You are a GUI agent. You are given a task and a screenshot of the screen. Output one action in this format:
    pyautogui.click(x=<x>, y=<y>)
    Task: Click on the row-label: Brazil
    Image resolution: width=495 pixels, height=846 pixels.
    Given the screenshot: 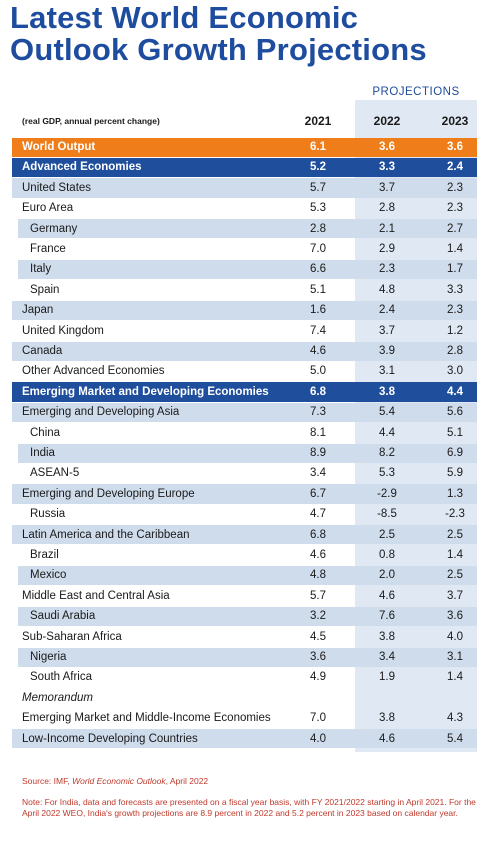 What is the action you would take?
    pyautogui.click(x=44, y=555)
    